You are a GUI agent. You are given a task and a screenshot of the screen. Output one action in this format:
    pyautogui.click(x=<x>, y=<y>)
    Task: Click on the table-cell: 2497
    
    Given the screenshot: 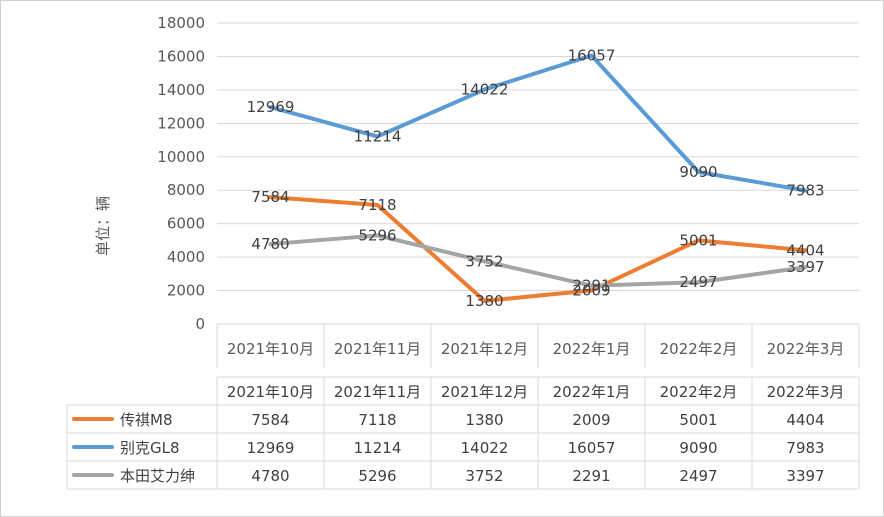 What is the action you would take?
    pyautogui.click(x=698, y=476)
    